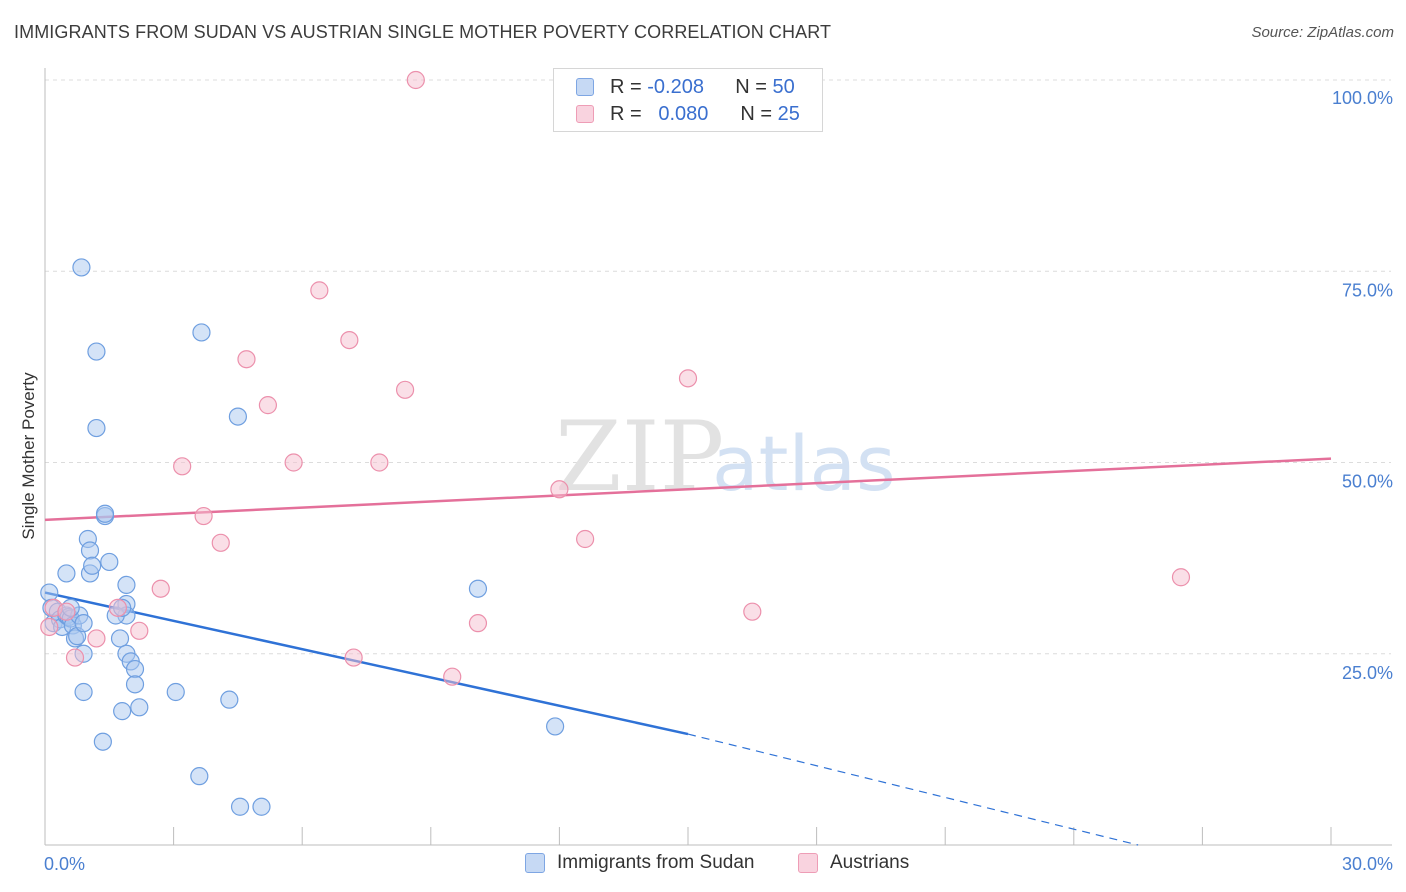 This screenshot has height=892, width=1406. Describe the element at coordinates (656, 862) in the screenshot. I see `legend-label-sudan: Immigrants from Sudan` at that location.